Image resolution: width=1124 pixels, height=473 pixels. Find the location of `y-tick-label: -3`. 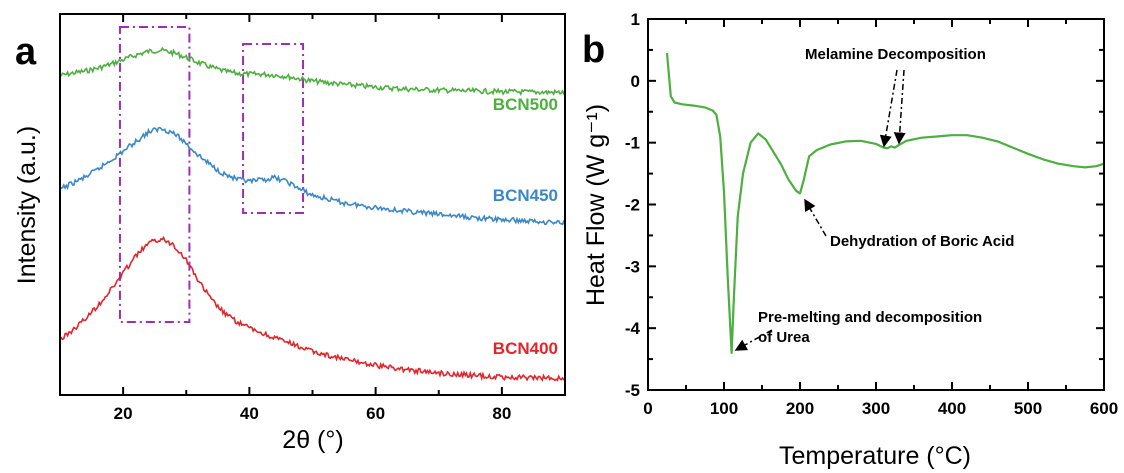

y-tick-label: -3 is located at coordinates (632, 266).